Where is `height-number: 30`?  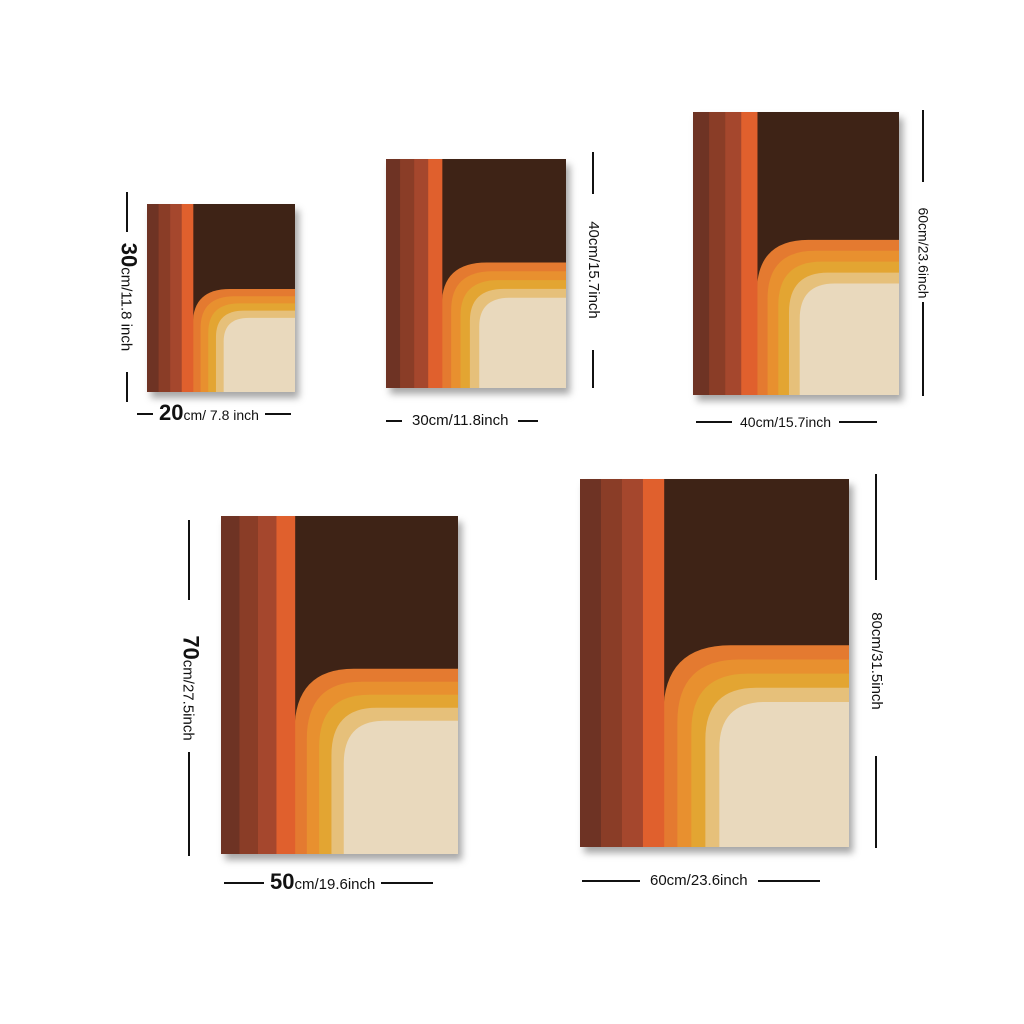 height-number: 30 is located at coordinates (129, 255).